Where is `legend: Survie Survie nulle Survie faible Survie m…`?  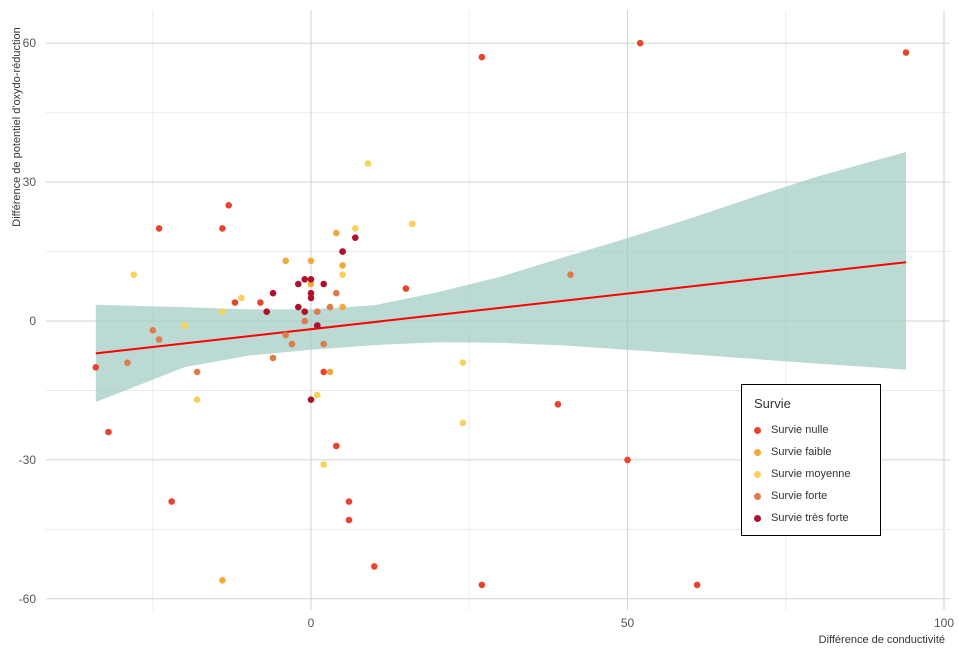 legend: Survie Survie nulle Survie faible Survie m… is located at coordinates (811, 460).